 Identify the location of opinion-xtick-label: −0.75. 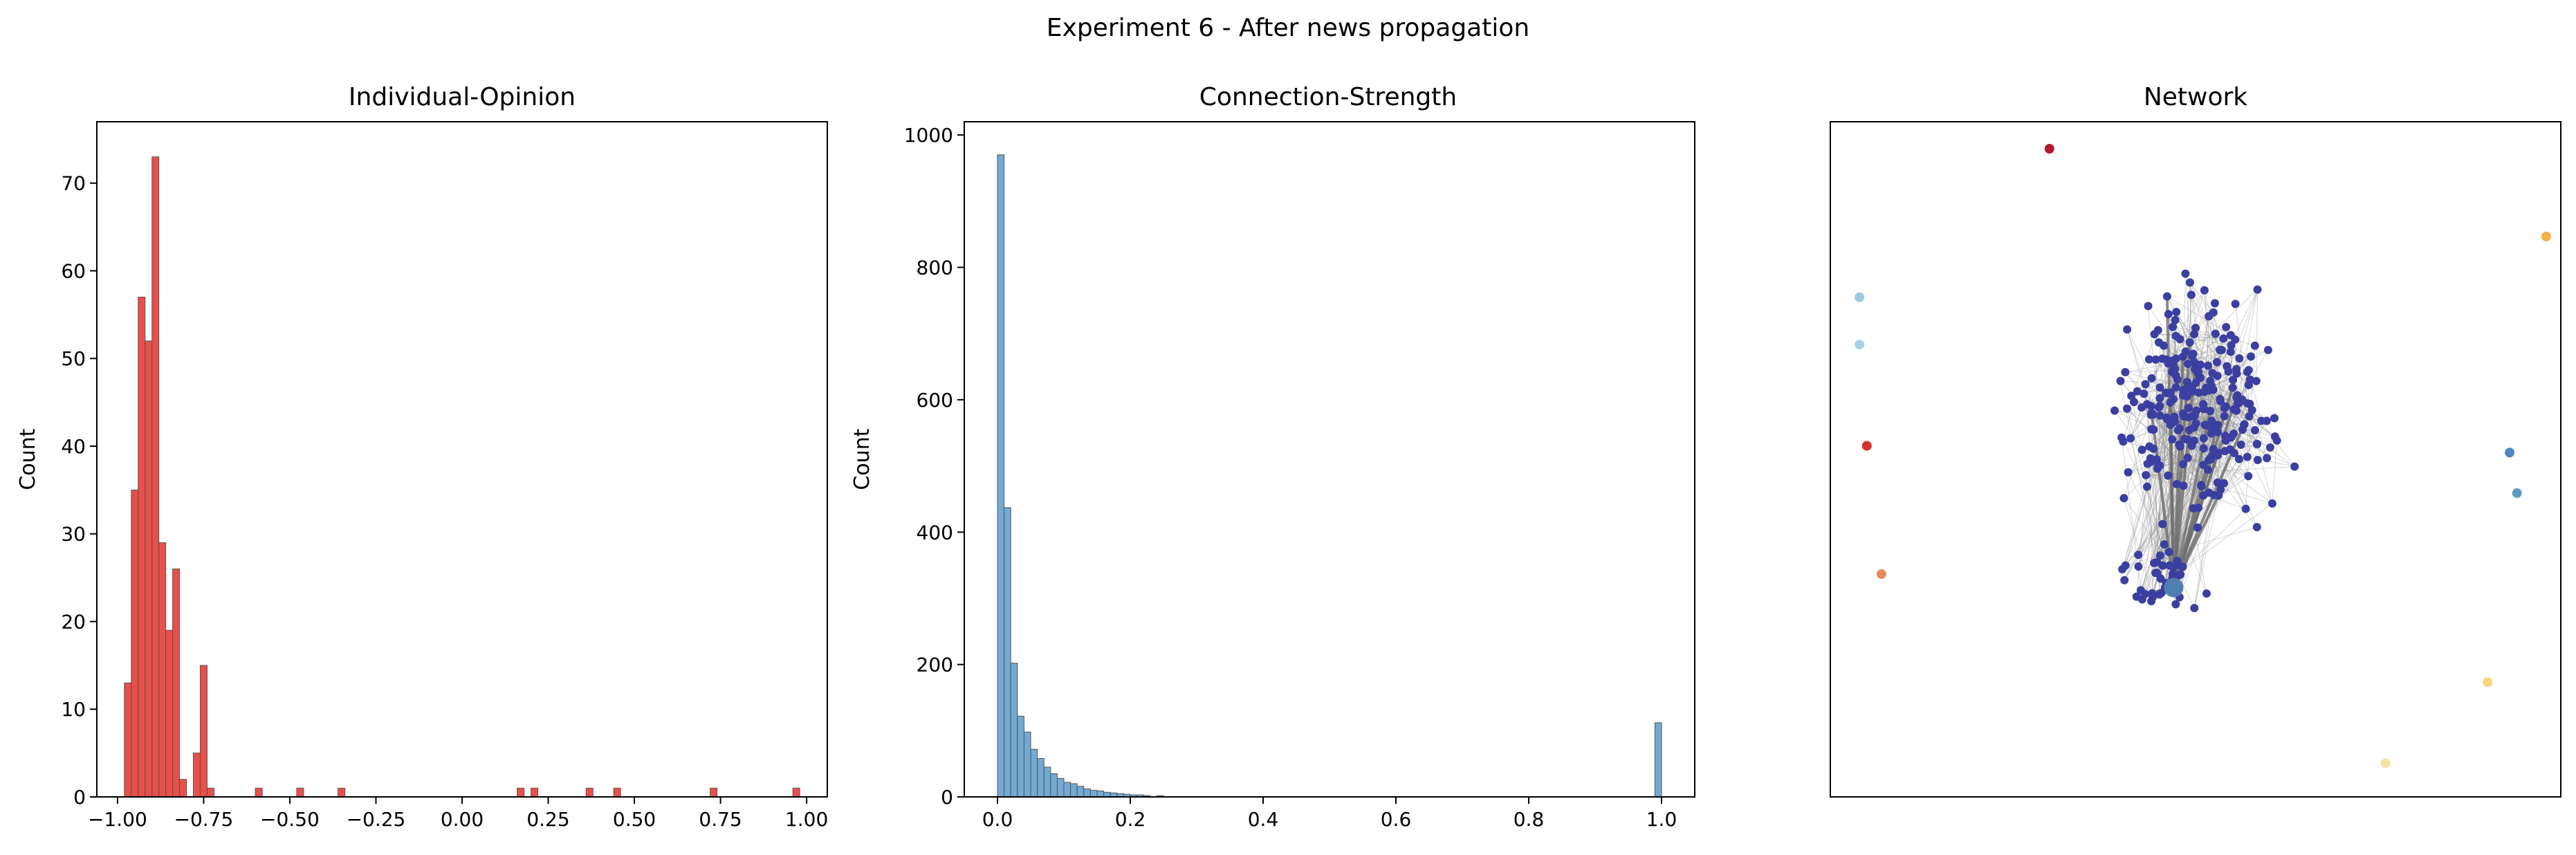
(204, 820).